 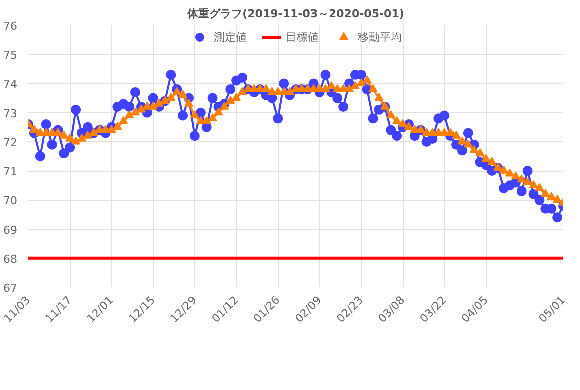 I want to click on y-tick-label: 74, so click(x=11, y=85).